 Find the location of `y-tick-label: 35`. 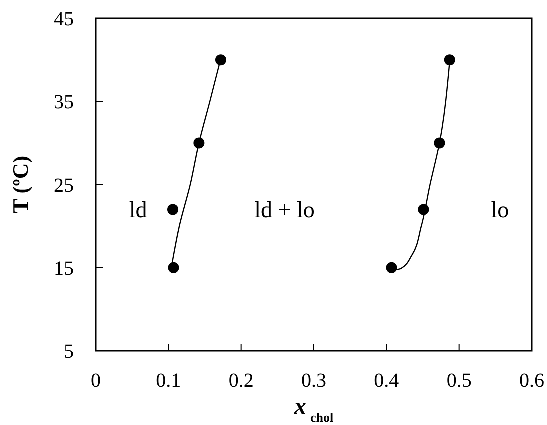

y-tick-label: 35 is located at coordinates (64, 103).